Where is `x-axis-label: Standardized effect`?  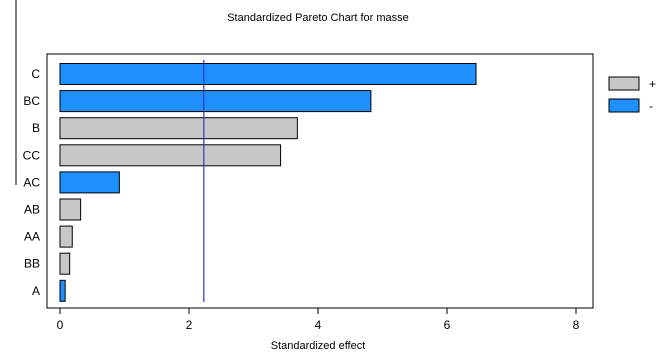
x-axis-label: Standardized effect is located at coordinates (318, 346).